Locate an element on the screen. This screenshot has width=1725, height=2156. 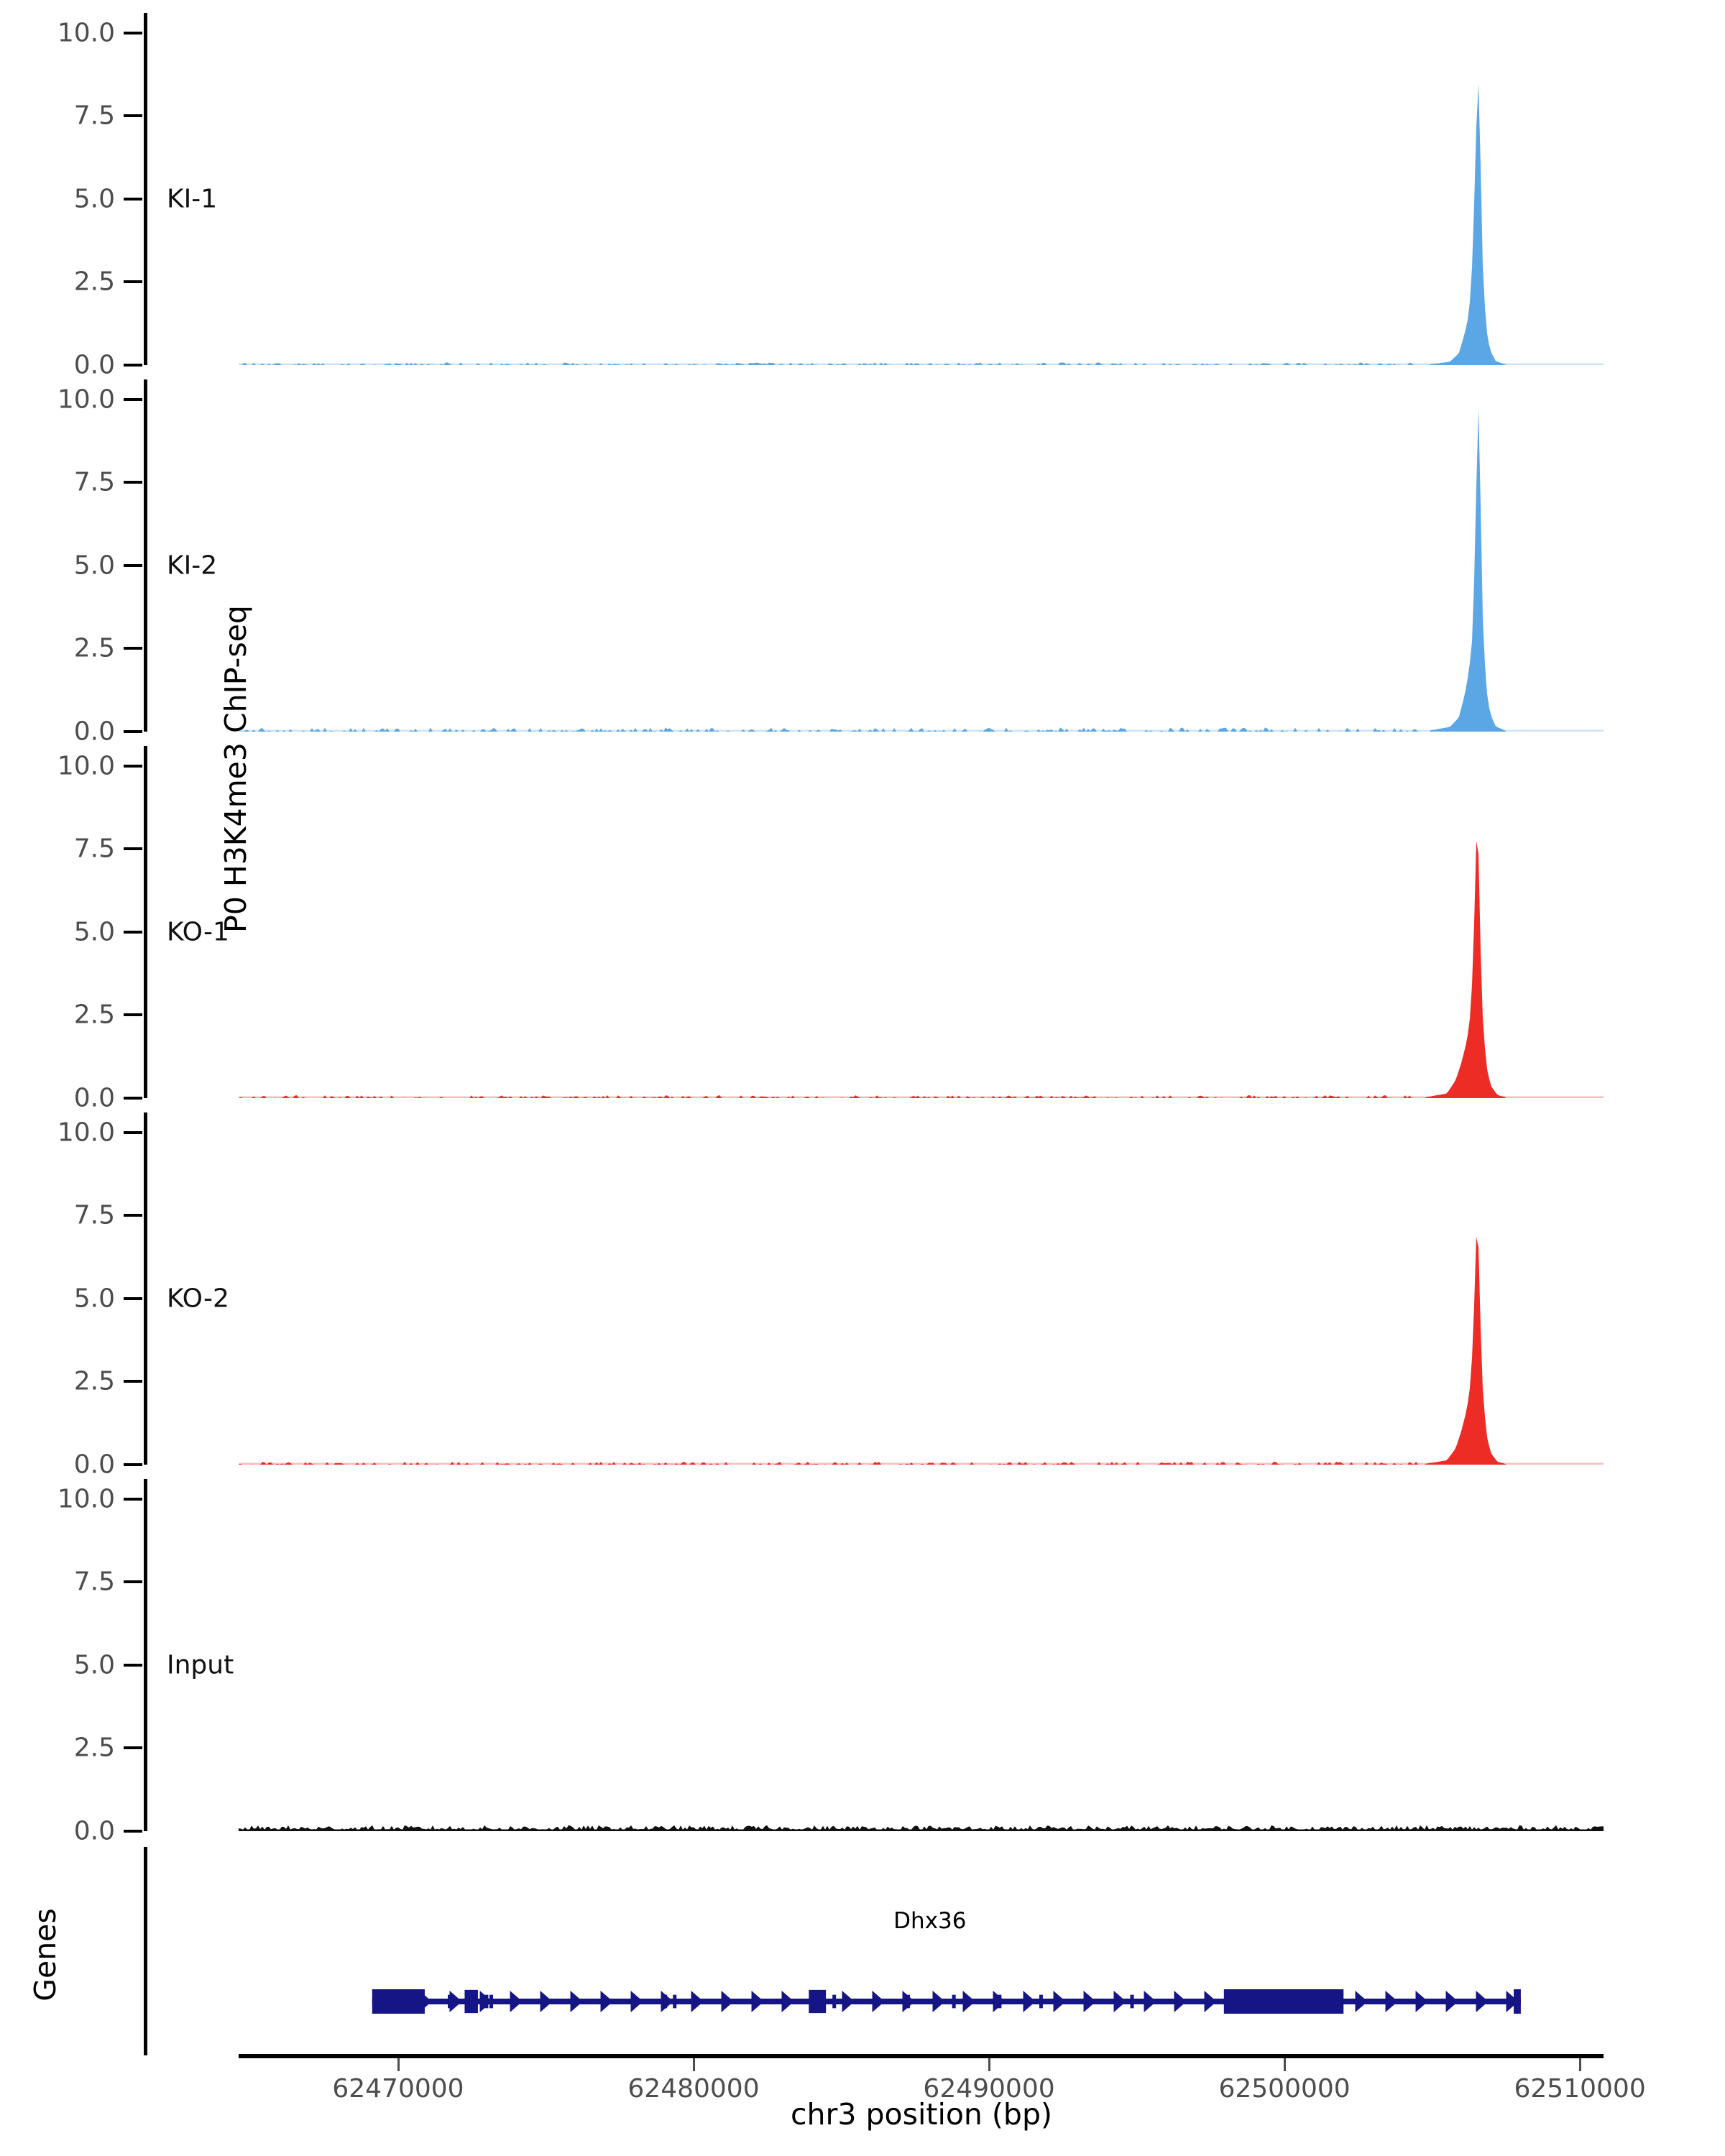
x-tick-label: 62510000 is located at coordinates (1580, 2089).